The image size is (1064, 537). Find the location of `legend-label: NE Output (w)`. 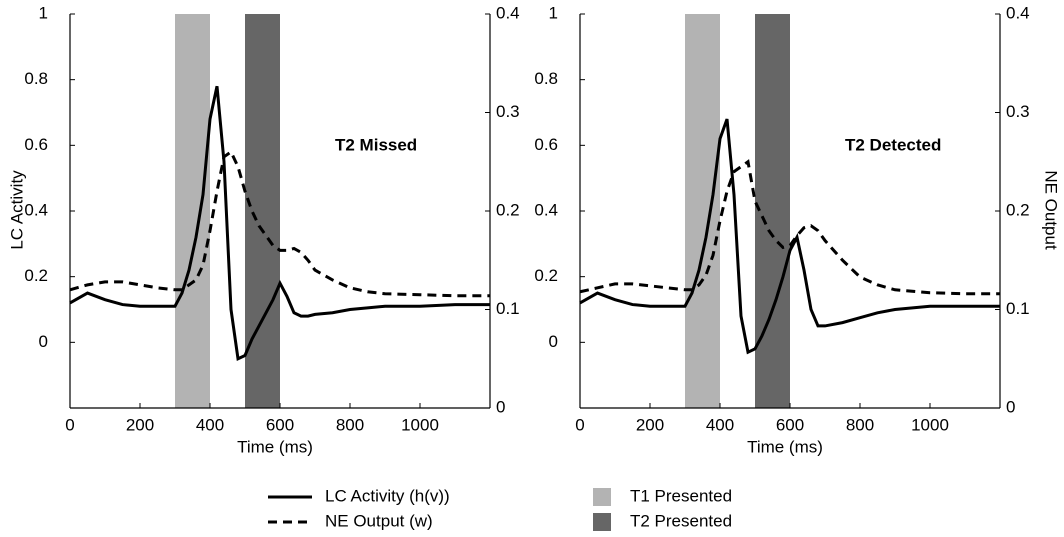

legend-label: NE Output (w) is located at coordinates (379, 520).